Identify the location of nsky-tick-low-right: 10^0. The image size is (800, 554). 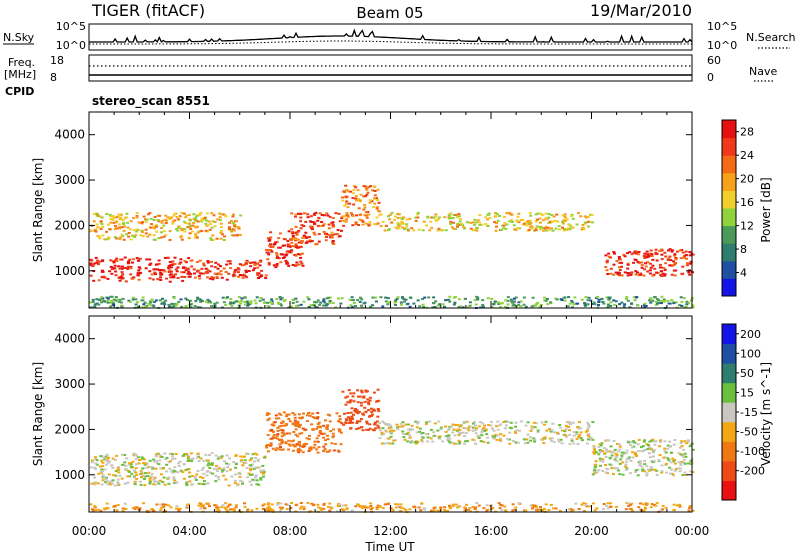
(722, 45).